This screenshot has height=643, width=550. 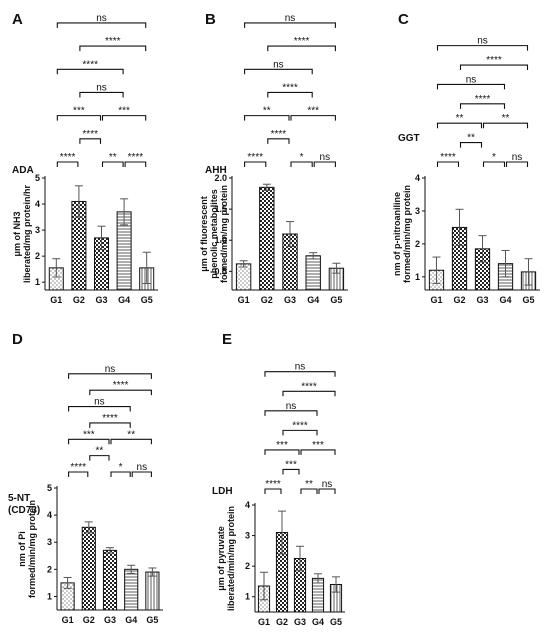 I want to click on panel-title: 5-NT, so click(x=19, y=498).